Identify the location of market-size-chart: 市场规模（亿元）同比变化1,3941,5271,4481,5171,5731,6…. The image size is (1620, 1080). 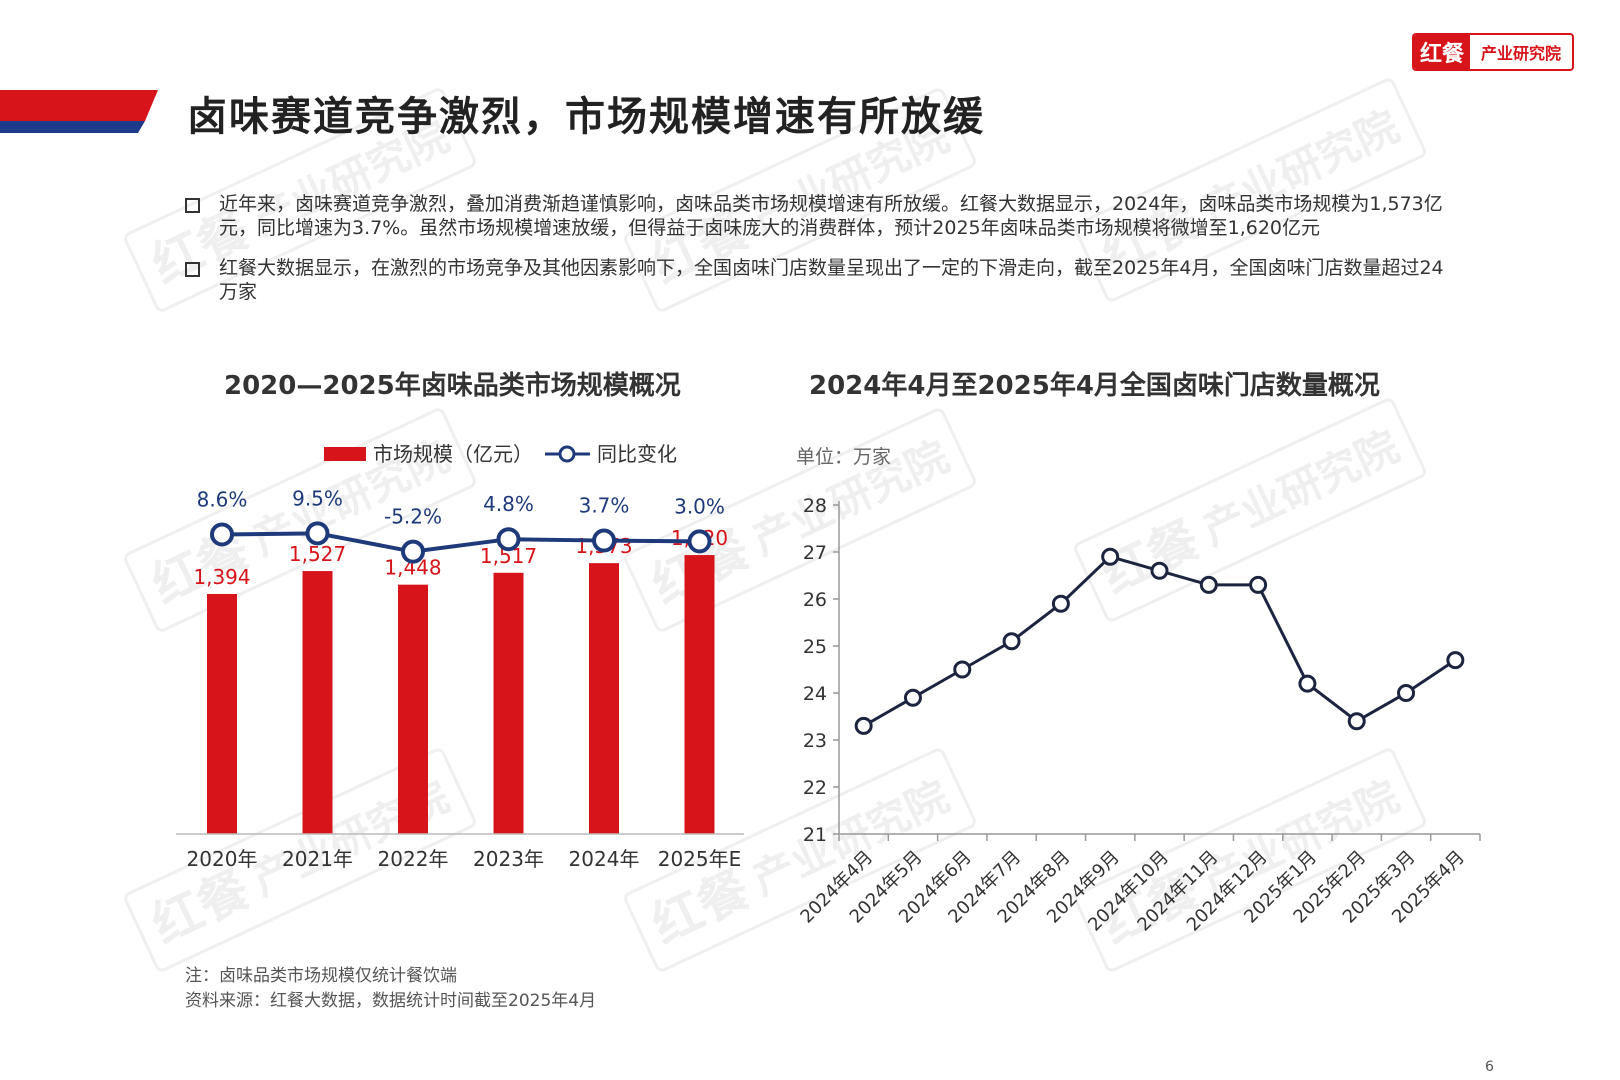
(460, 656).